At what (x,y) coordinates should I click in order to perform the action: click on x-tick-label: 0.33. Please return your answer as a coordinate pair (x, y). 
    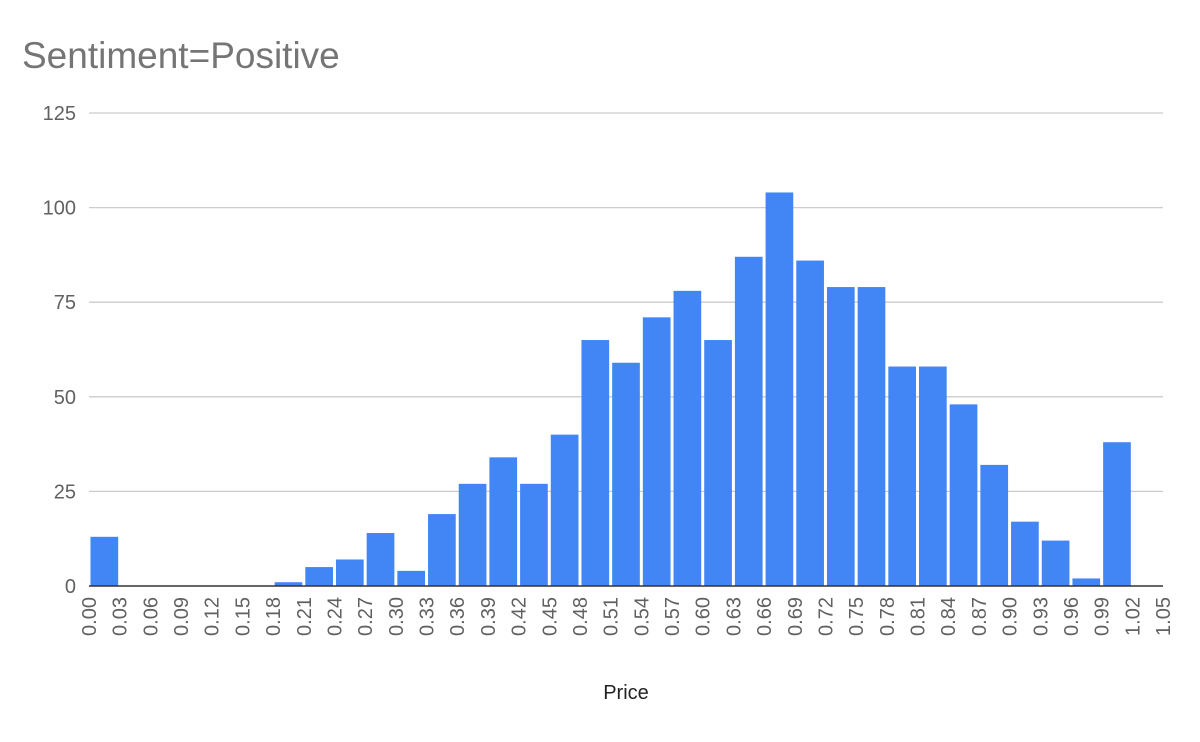
    Looking at the image, I should click on (428, 616).